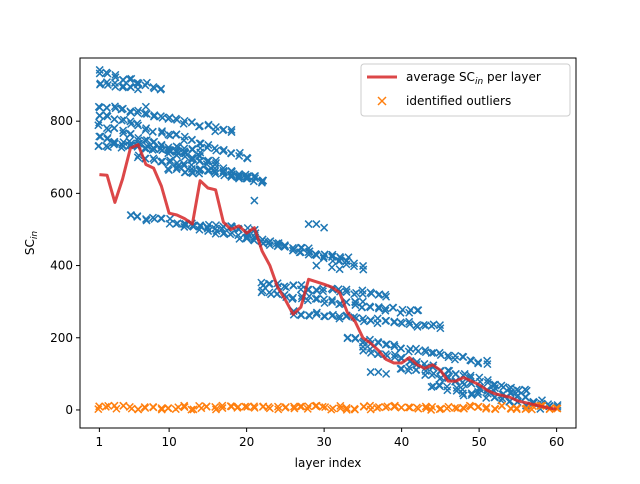 The image size is (640, 484). I want to click on x-tick-label: 60, so click(556, 442).